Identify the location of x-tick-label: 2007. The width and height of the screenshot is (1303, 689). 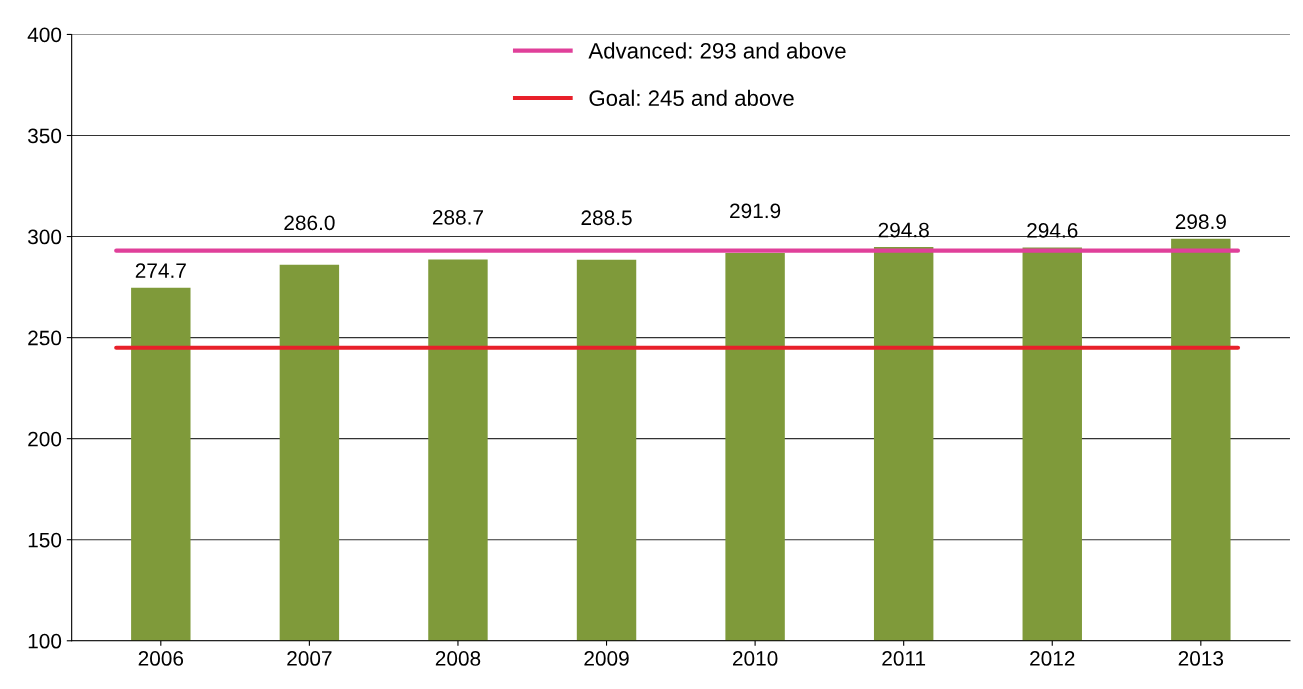
(309, 658).